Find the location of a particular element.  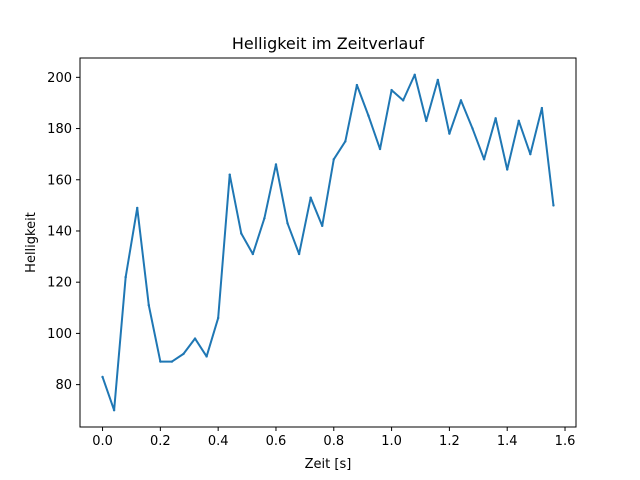

chart-title: Helligkeit im Zeitverlauf is located at coordinates (328, 43).